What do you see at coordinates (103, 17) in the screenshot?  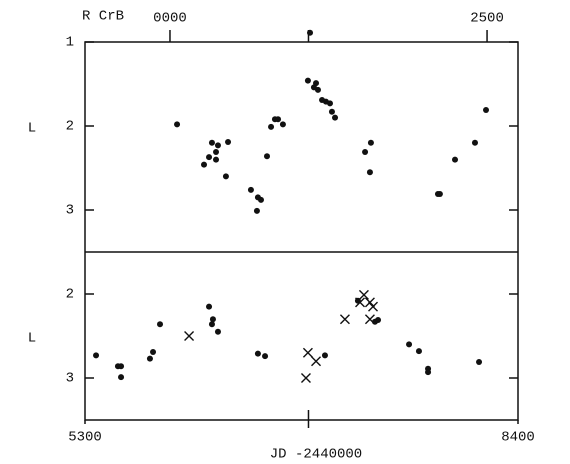 I see `chart-title: R CrB` at bounding box center [103, 17].